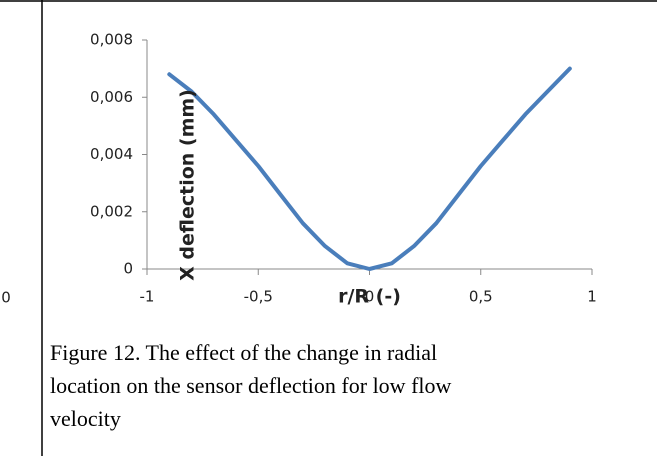  I want to click on x-tick-label: 0,5, so click(481, 297).